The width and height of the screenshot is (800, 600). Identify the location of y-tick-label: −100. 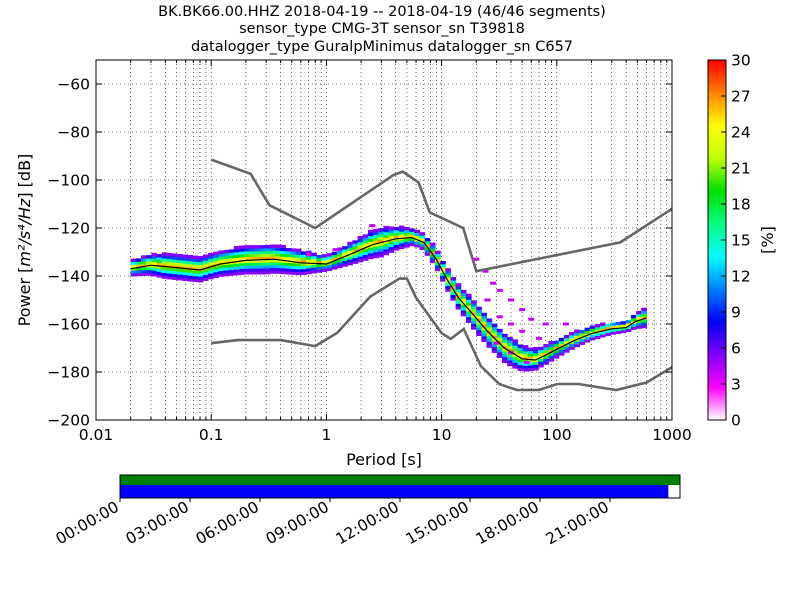
(68, 181).